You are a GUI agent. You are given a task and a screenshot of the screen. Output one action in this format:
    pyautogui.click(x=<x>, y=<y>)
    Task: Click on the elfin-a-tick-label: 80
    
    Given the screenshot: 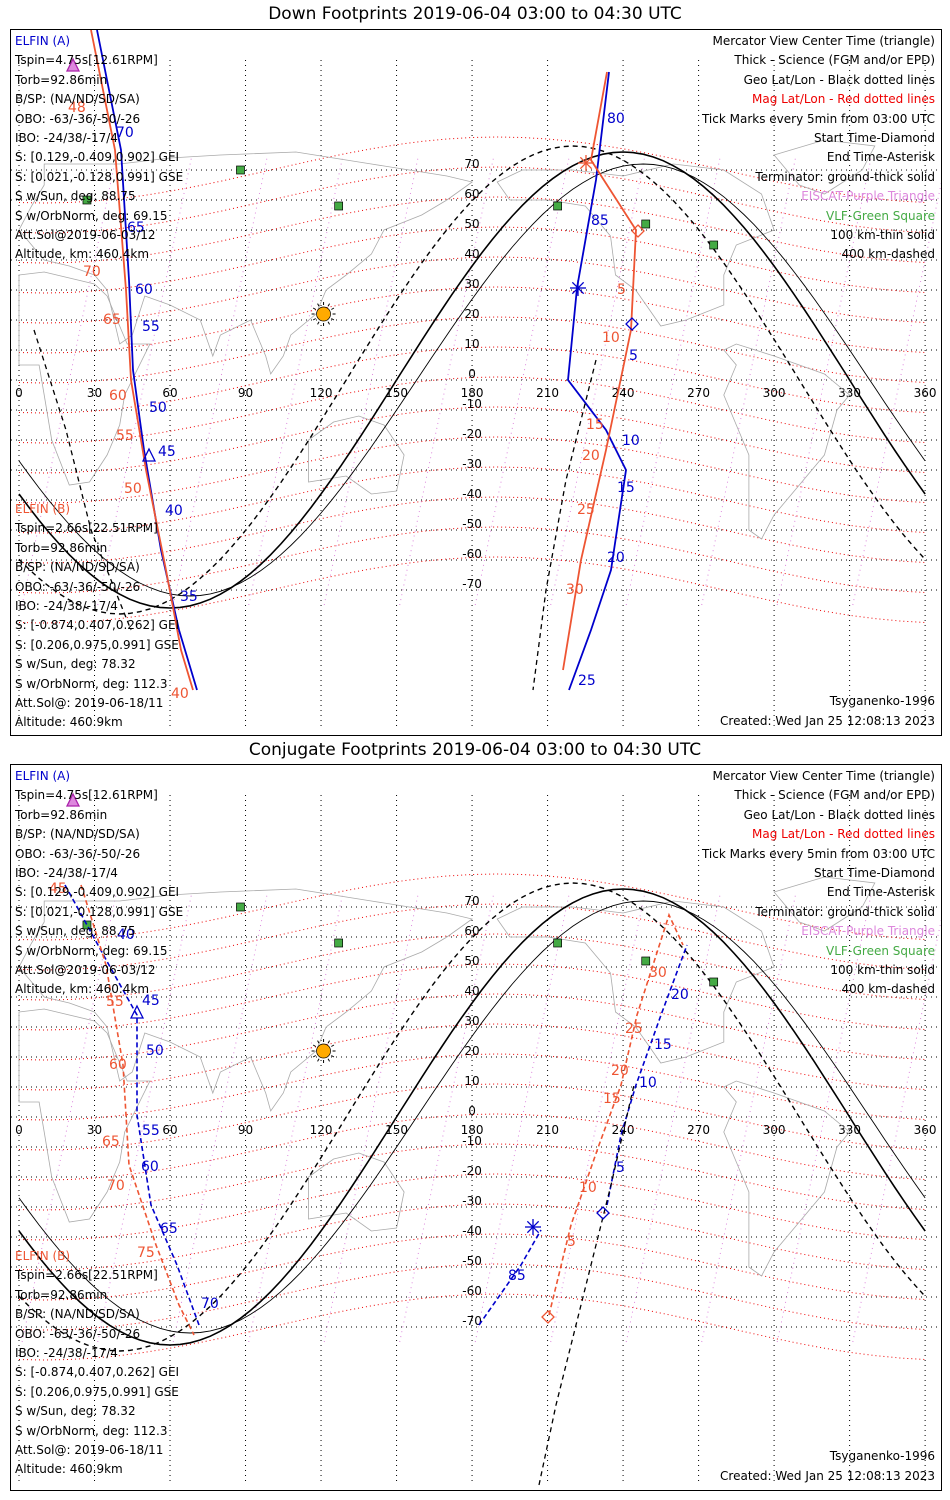 What is the action you would take?
    pyautogui.click(x=616, y=119)
    